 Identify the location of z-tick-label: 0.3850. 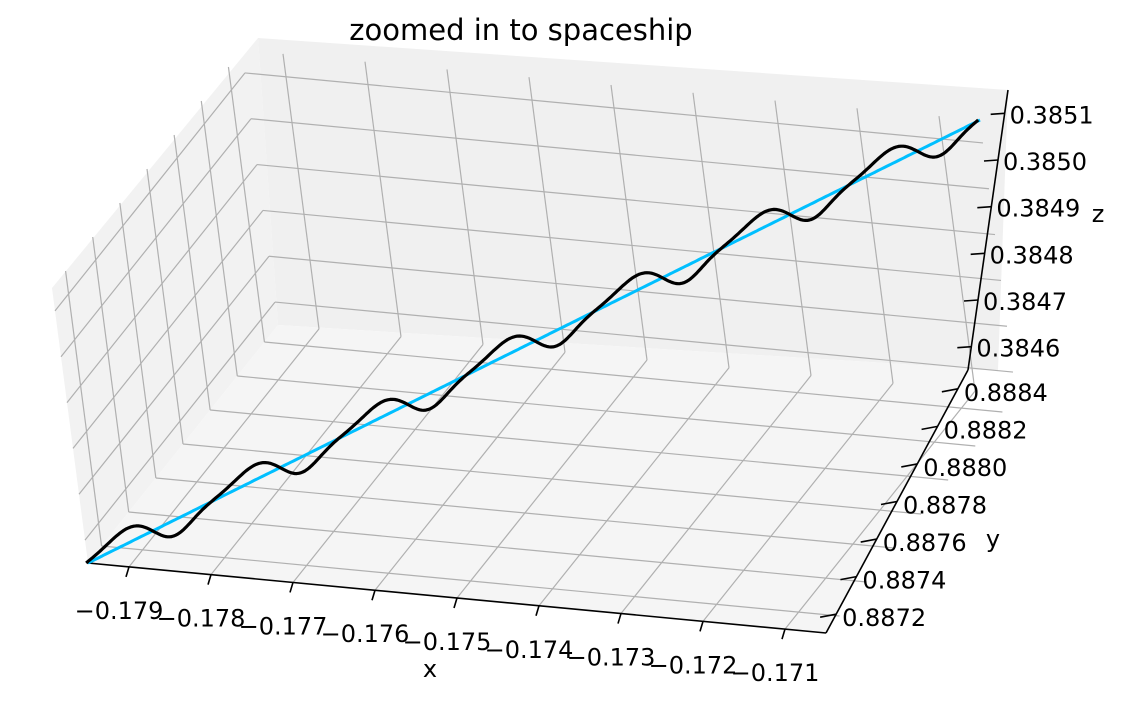
(1045, 162).